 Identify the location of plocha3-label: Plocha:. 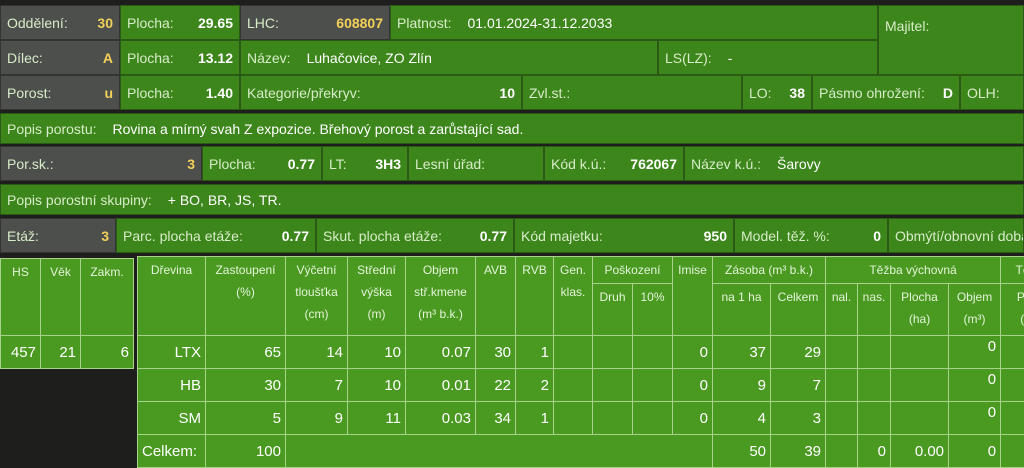
(150, 93).